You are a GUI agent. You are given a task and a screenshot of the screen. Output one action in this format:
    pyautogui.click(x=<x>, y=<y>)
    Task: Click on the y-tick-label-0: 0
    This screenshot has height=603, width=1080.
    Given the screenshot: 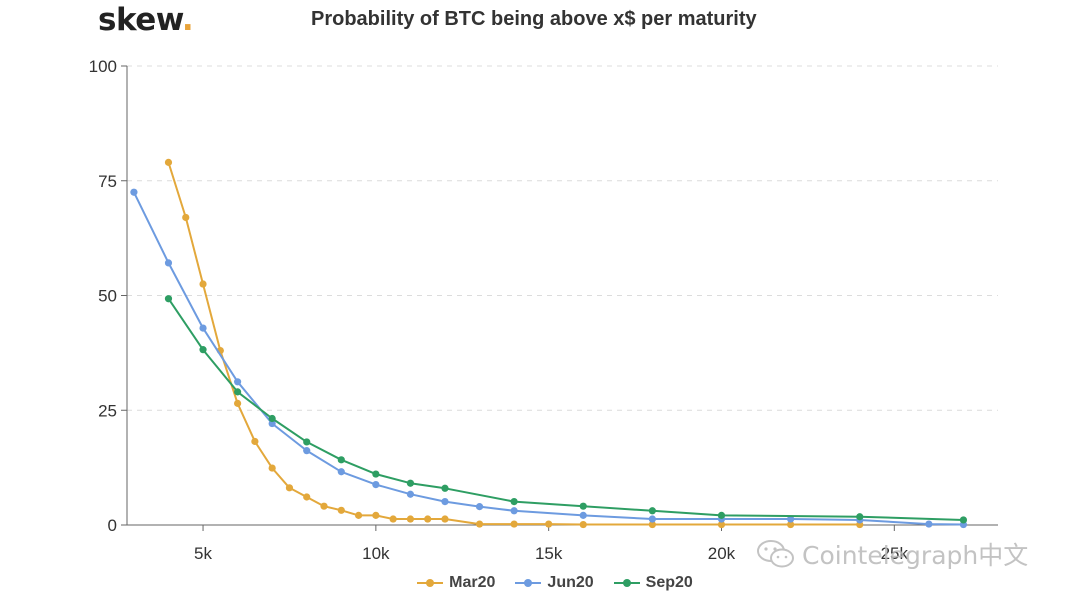 What is the action you would take?
    pyautogui.click(x=112, y=525)
    